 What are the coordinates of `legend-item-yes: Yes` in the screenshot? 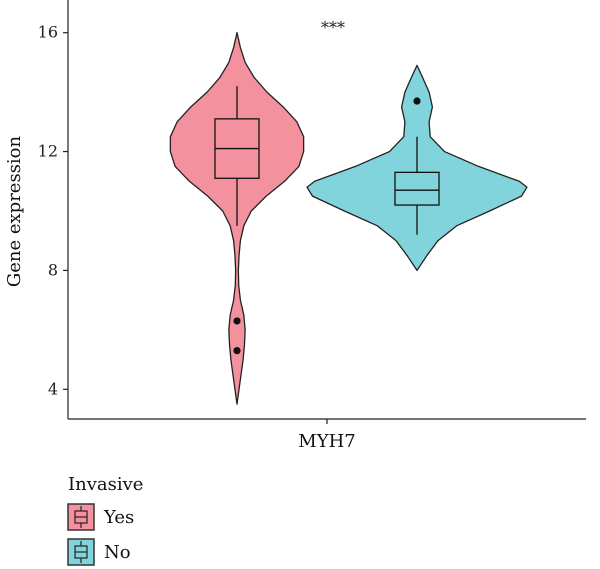 It's located at (100, 517).